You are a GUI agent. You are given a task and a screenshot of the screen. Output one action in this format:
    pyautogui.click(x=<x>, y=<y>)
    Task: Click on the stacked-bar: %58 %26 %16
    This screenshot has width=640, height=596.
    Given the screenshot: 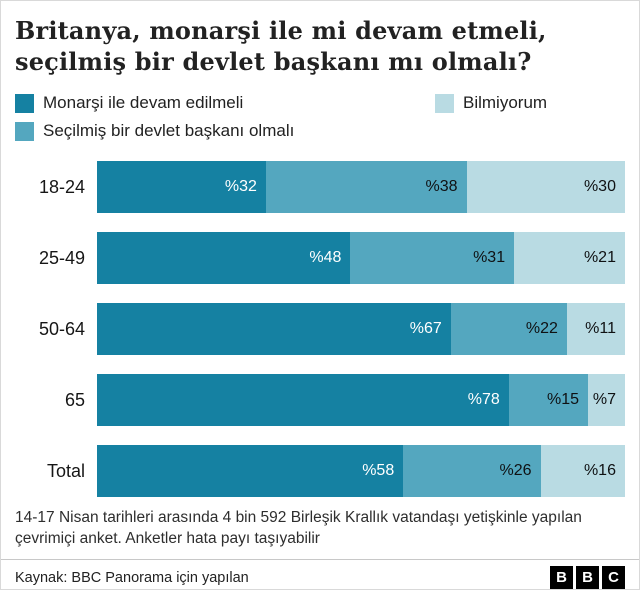 What is the action you would take?
    pyautogui.click(x=361, y=471)
    